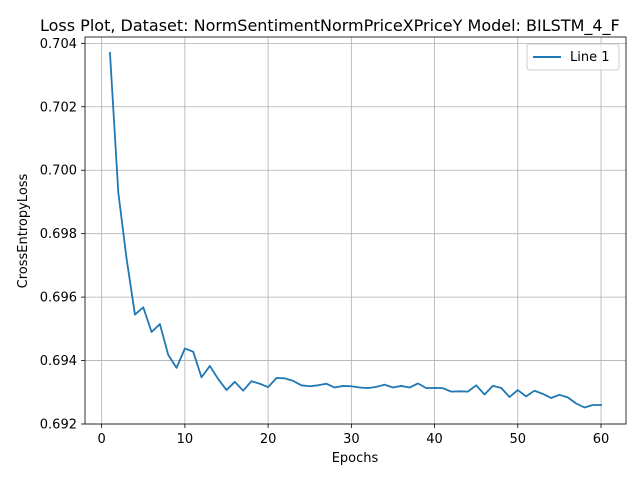  What do you see at coordinates (58, 298) in the screenshot?
I see `y-tick-label: 0.696` at bounding box center [58, 298].